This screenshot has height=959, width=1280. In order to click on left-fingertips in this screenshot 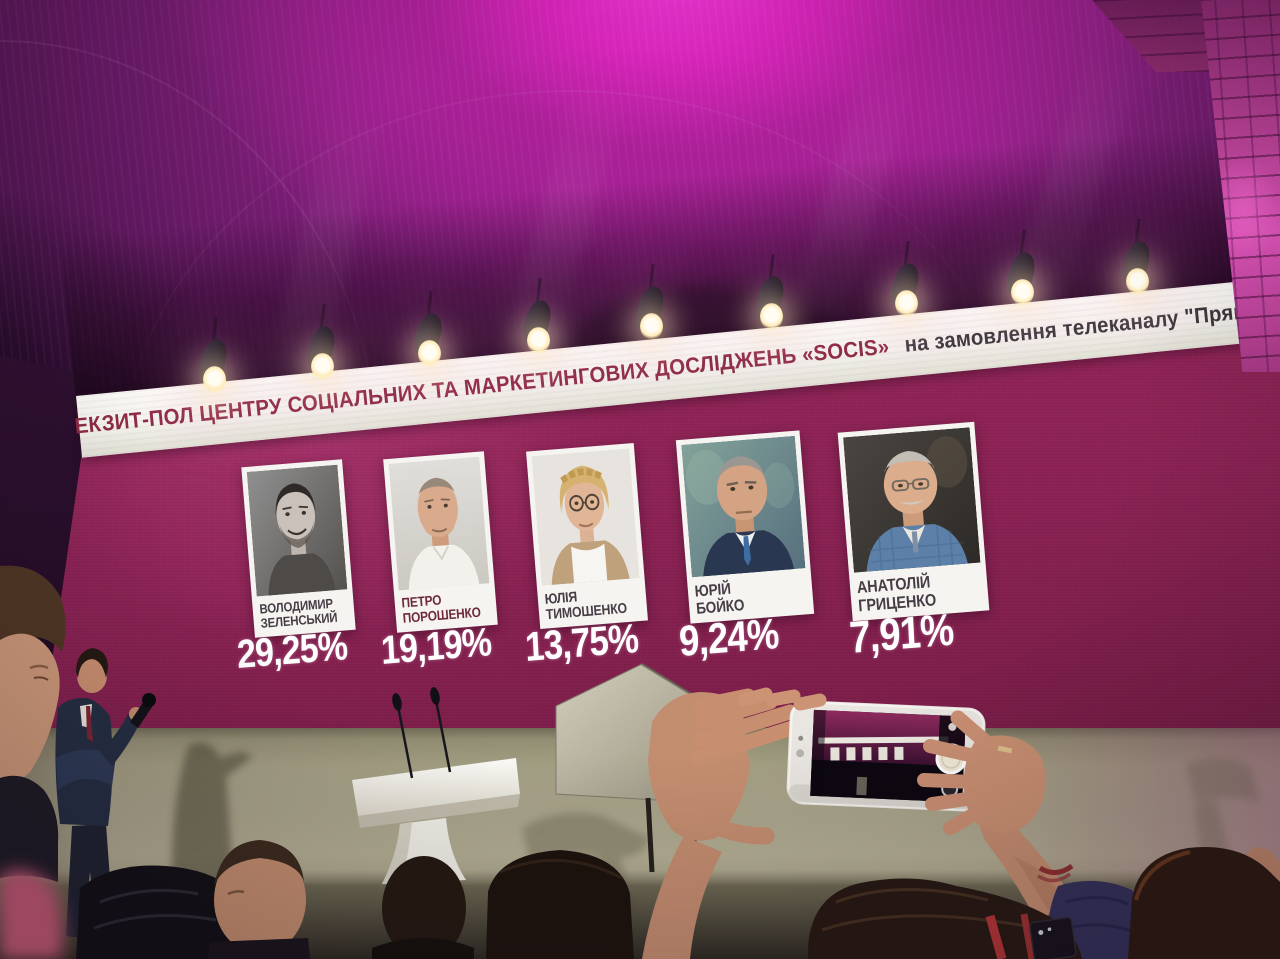, I will do `click(782, 699)`.